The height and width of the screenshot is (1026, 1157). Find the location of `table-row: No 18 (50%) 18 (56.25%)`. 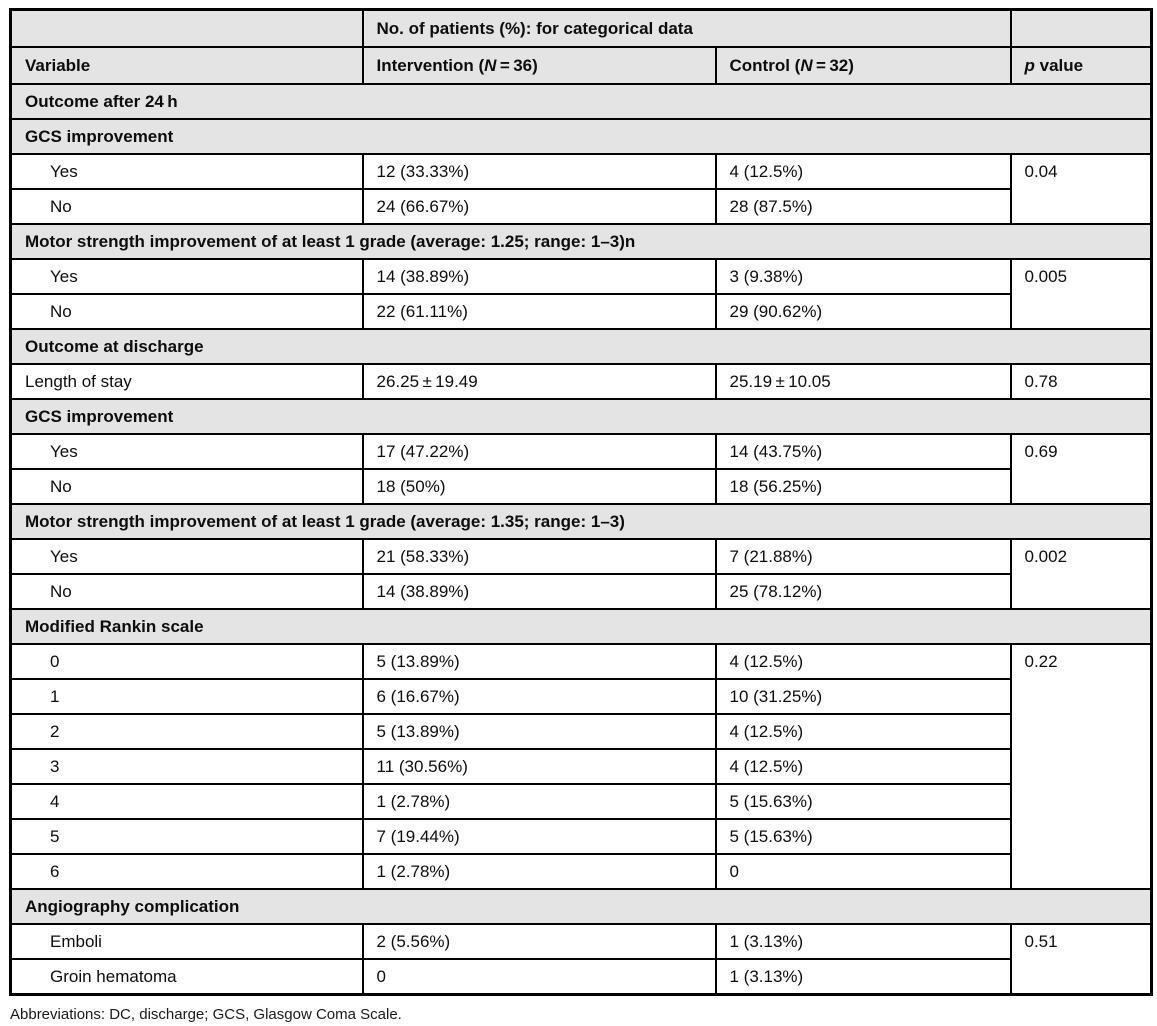

table-row: No 18 (50%) 18 (56.25%) is located at coordinates (580, 486).